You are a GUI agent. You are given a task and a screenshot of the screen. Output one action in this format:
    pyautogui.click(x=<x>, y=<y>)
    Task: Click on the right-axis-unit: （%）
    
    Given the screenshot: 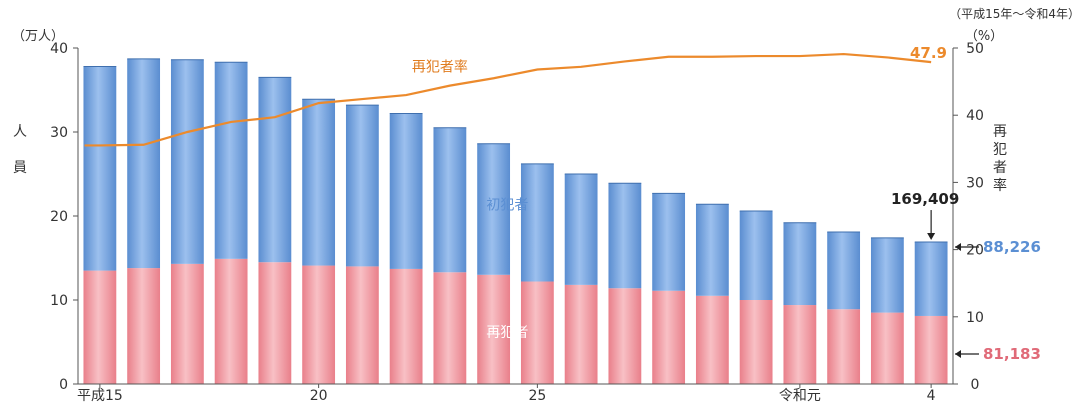 What is the action you would take?
    pyautogui.click(x=984, y=36)
    